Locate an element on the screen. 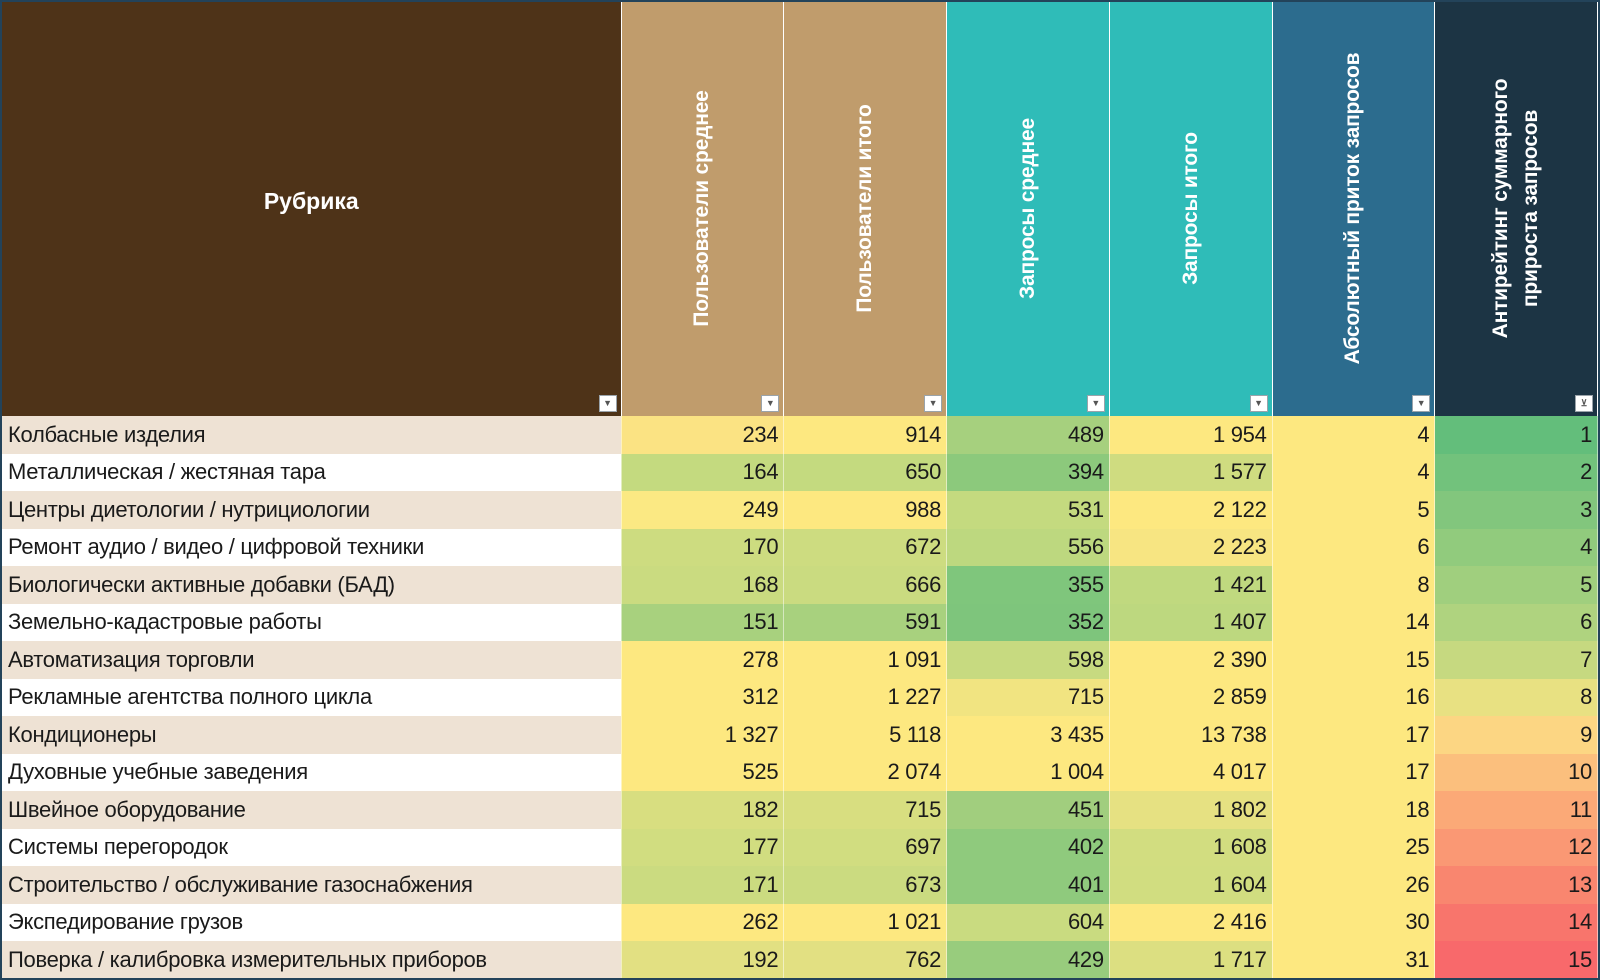 The width and height of the screenshot is (1600, 980). value-cell: 914 is located at coordinates (865, 435).